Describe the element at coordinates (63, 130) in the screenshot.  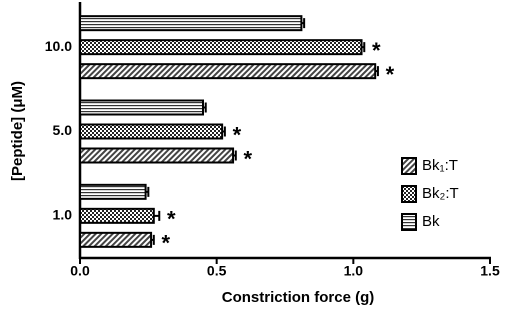
I see `y-tick-label: 5.0` at that location.